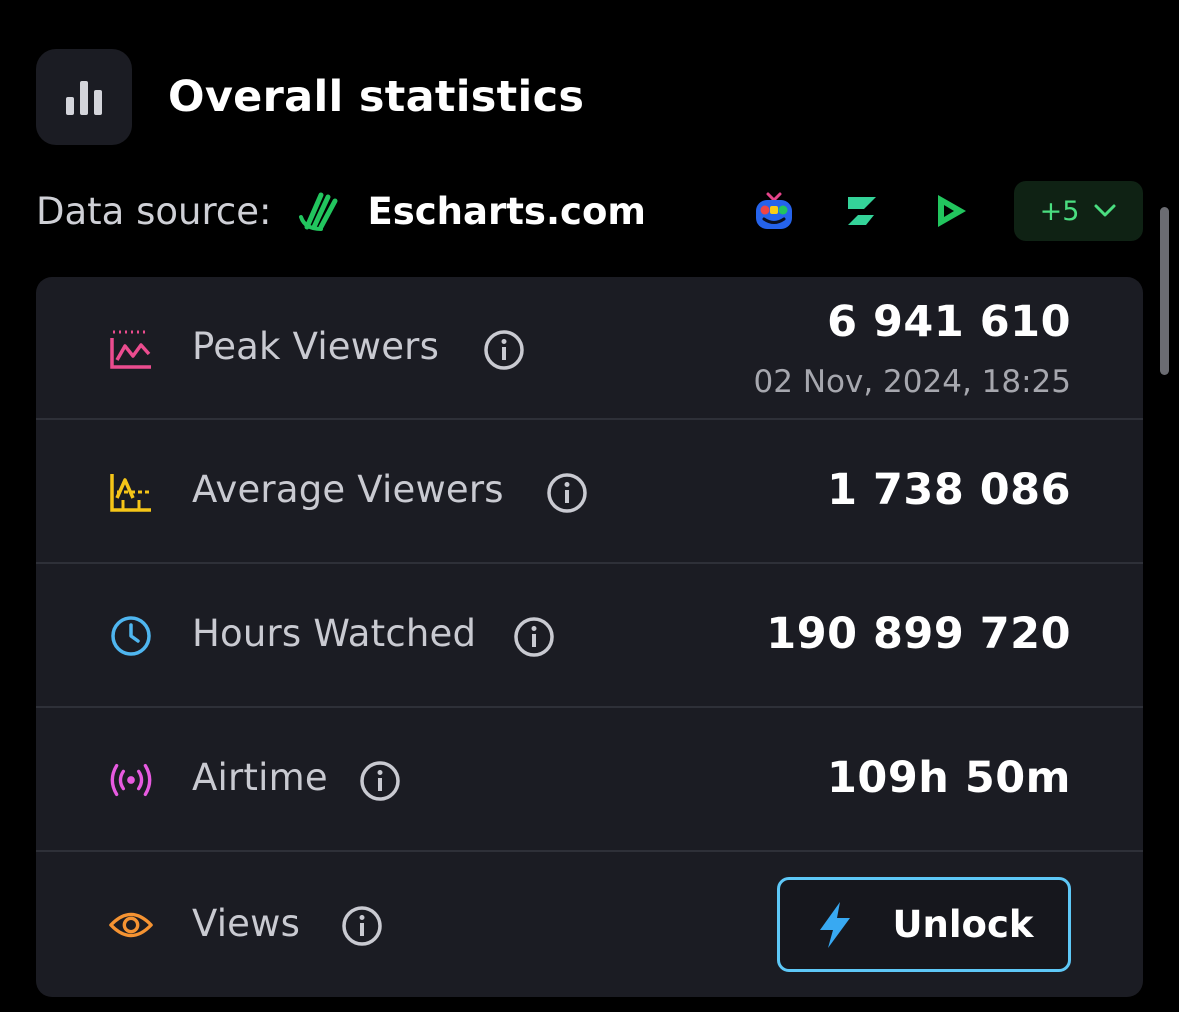 Image resolution: width=1179 pixels, height=1012 pixels. I want to click on data-source-row: Data source: Escharts.com, so click(589, 211).